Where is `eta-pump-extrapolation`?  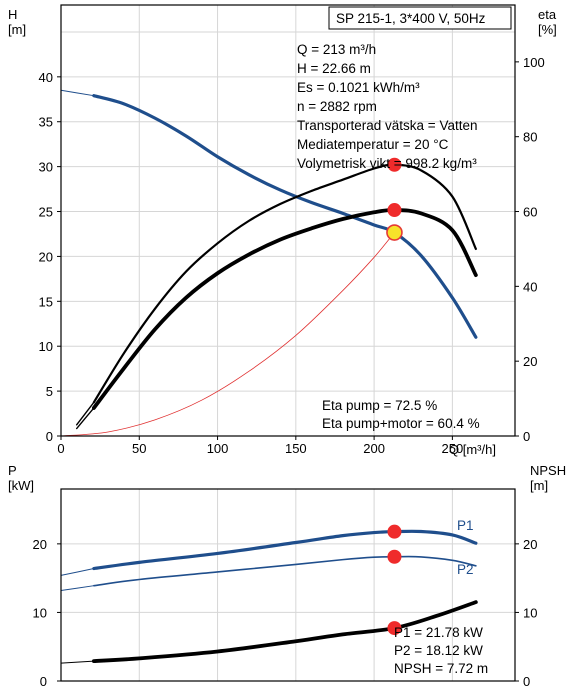 eta-pump-extrapolation is located at coordinates (85, 413).